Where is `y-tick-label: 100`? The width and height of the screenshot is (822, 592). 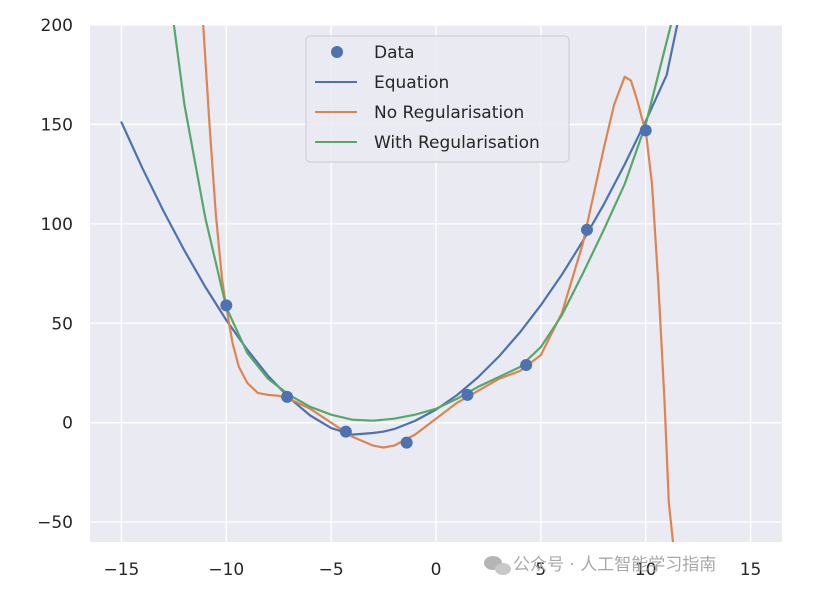 y-tick-label: 100 is located at coordinates (57, 225).